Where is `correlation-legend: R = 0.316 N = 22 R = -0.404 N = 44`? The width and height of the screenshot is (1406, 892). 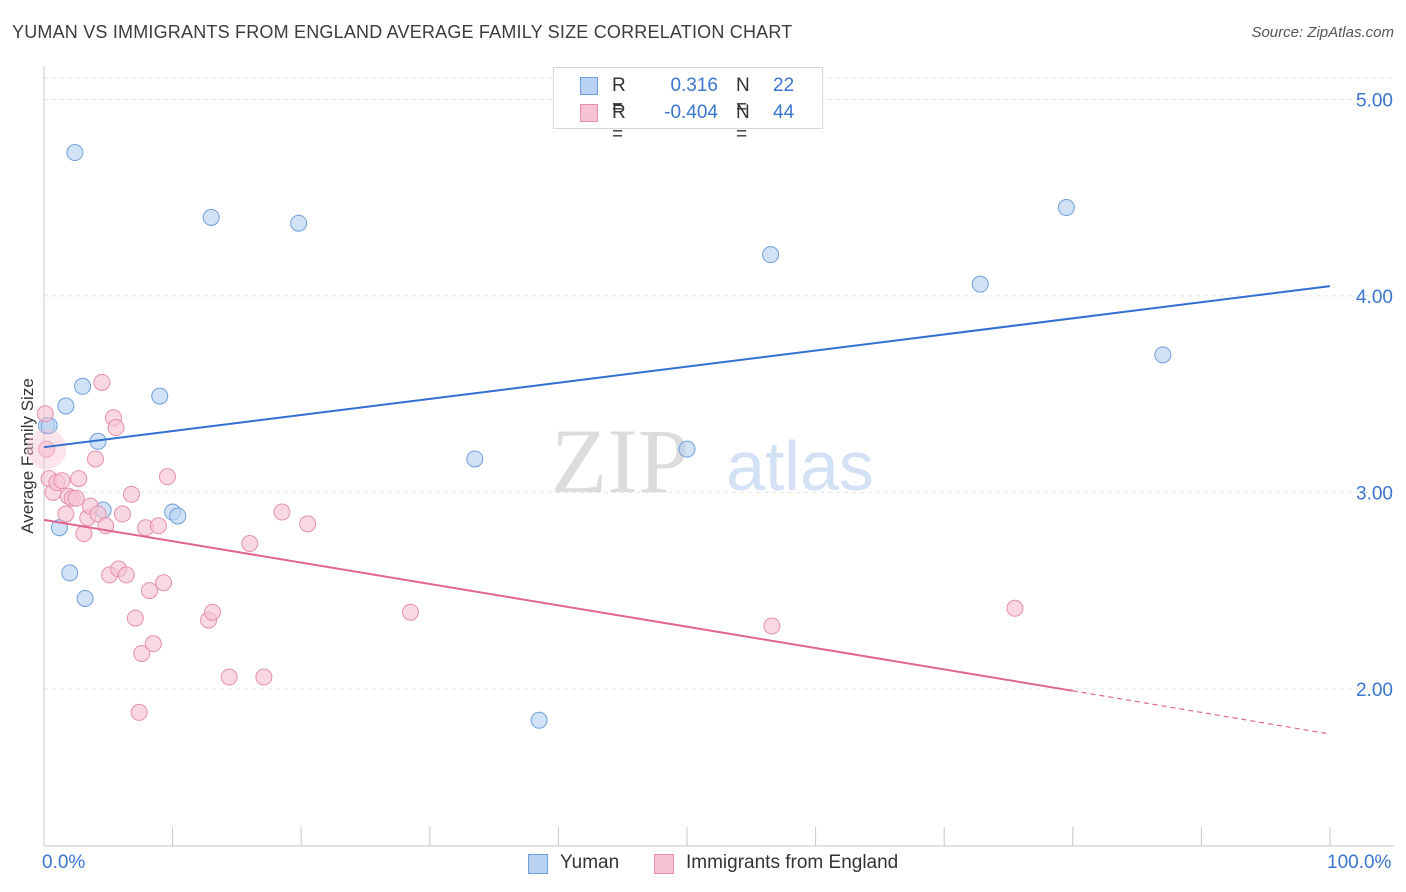
correlation-legend: R = 0.316 N = 22 R = -0.404 N = 44 is located at coordinates (688, 106).